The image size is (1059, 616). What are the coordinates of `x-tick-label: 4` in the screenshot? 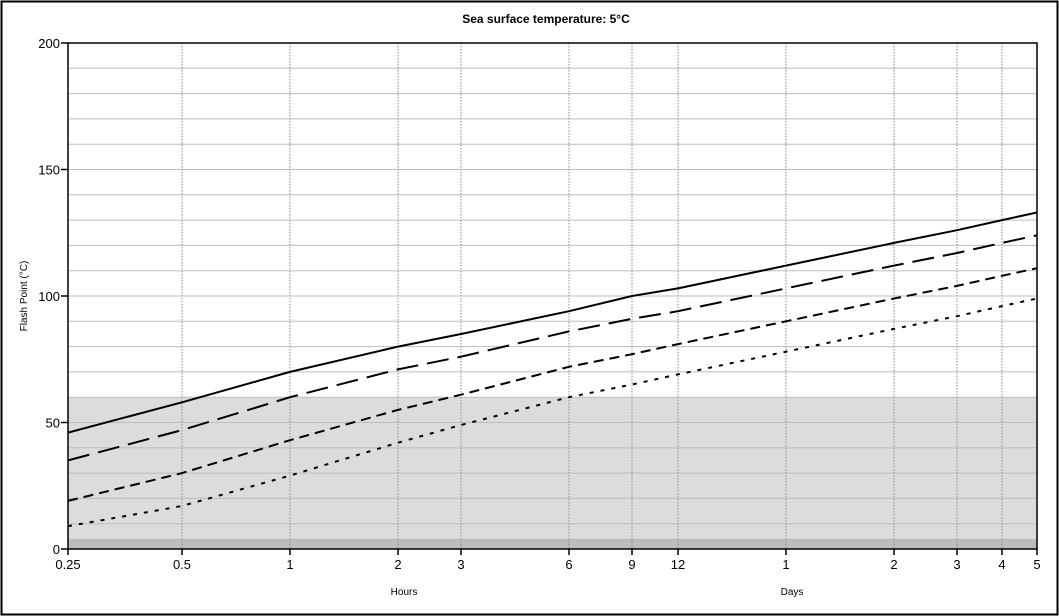 It's located at (1001, 564).